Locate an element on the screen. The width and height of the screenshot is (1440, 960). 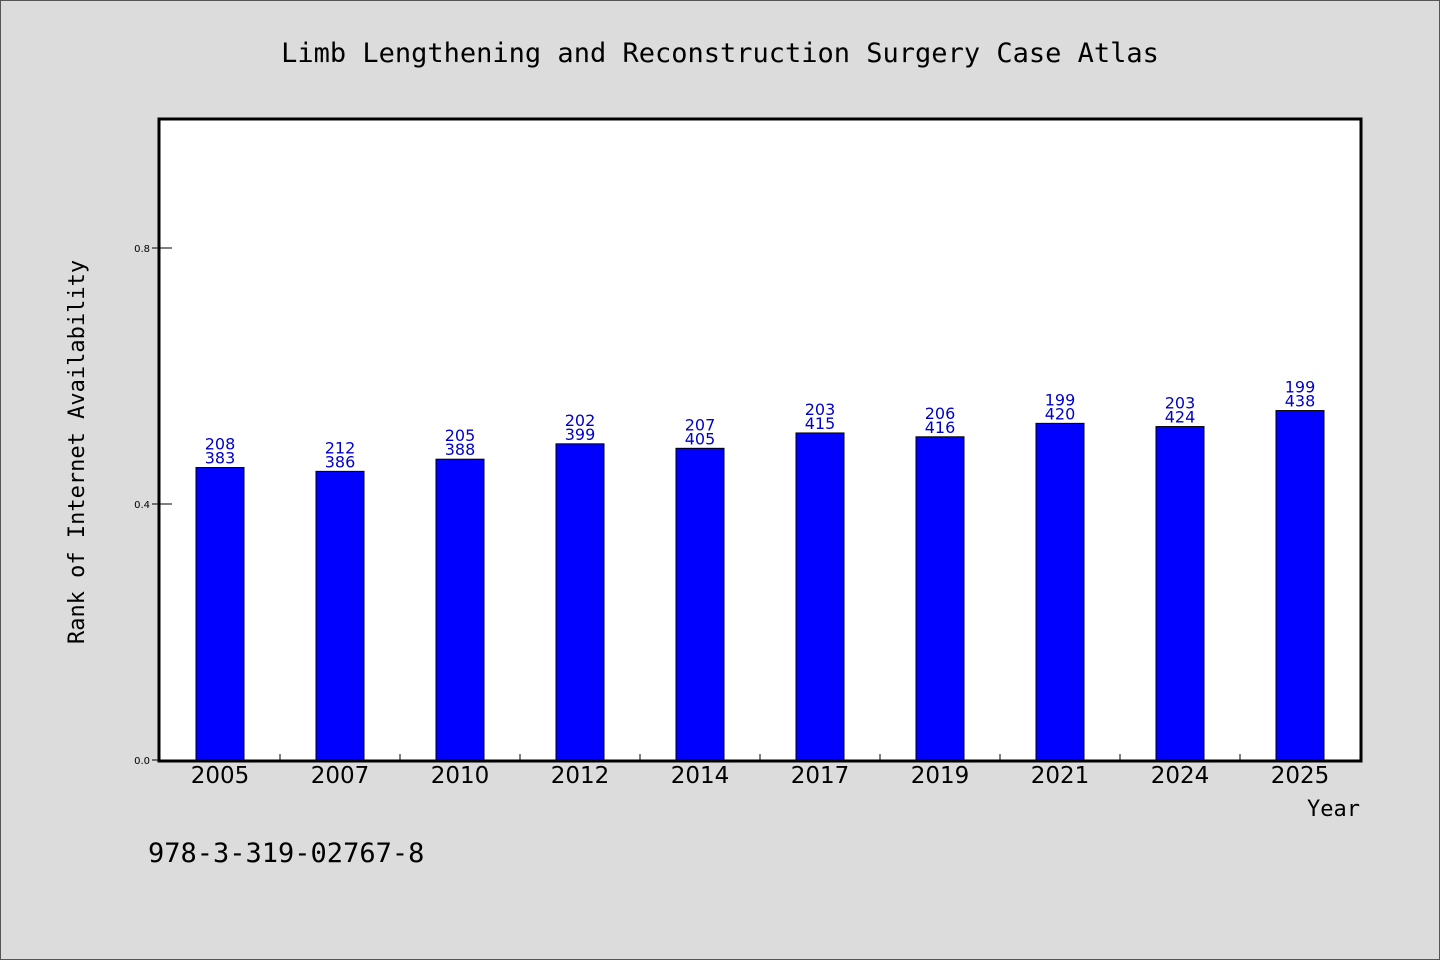
data-label-top-2025: 199 is located at coordinates (1300, 387).